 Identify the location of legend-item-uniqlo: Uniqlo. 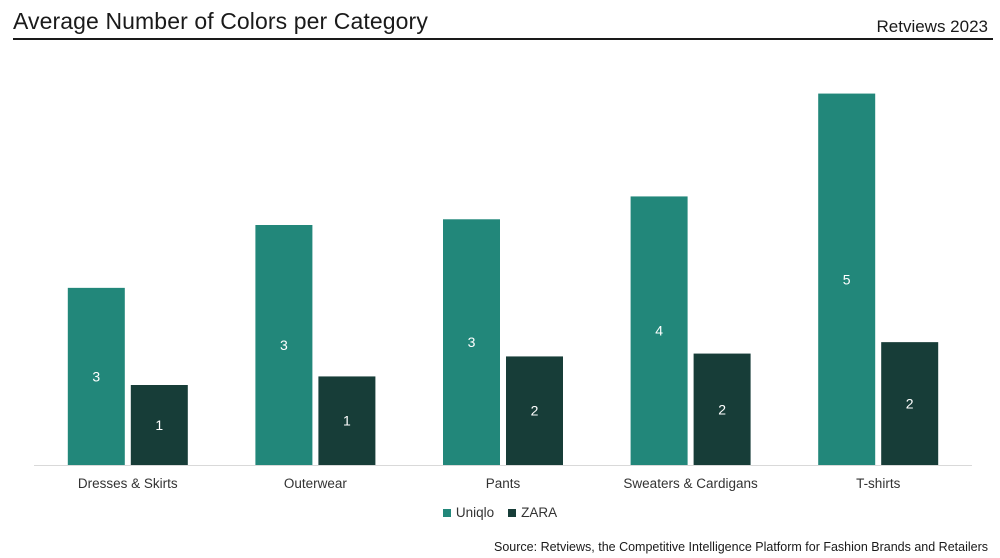
(468, 512).